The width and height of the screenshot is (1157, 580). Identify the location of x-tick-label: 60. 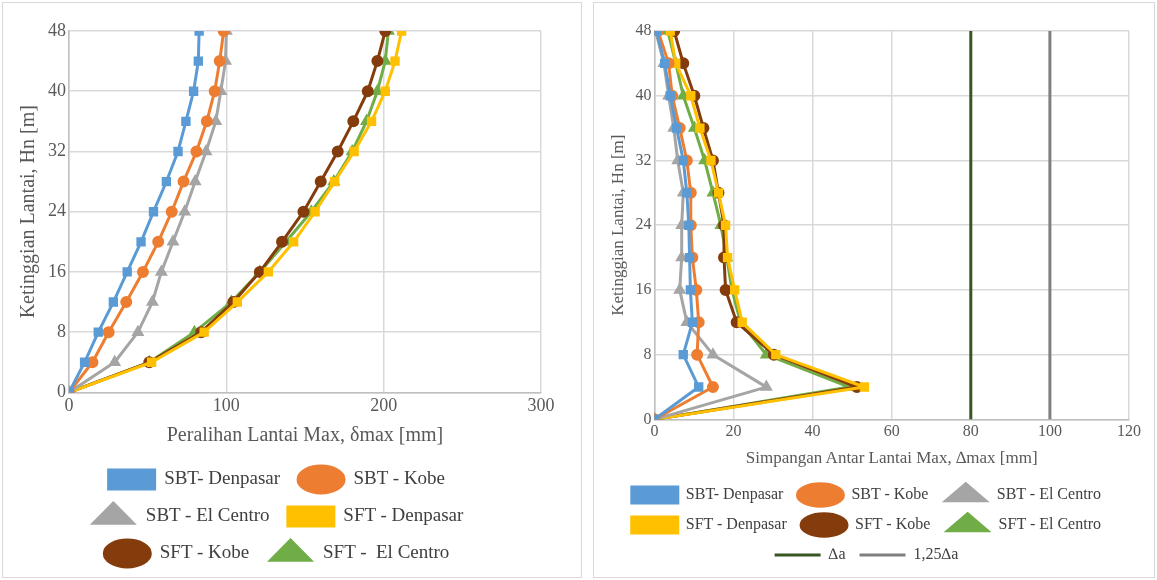
(891, 431).